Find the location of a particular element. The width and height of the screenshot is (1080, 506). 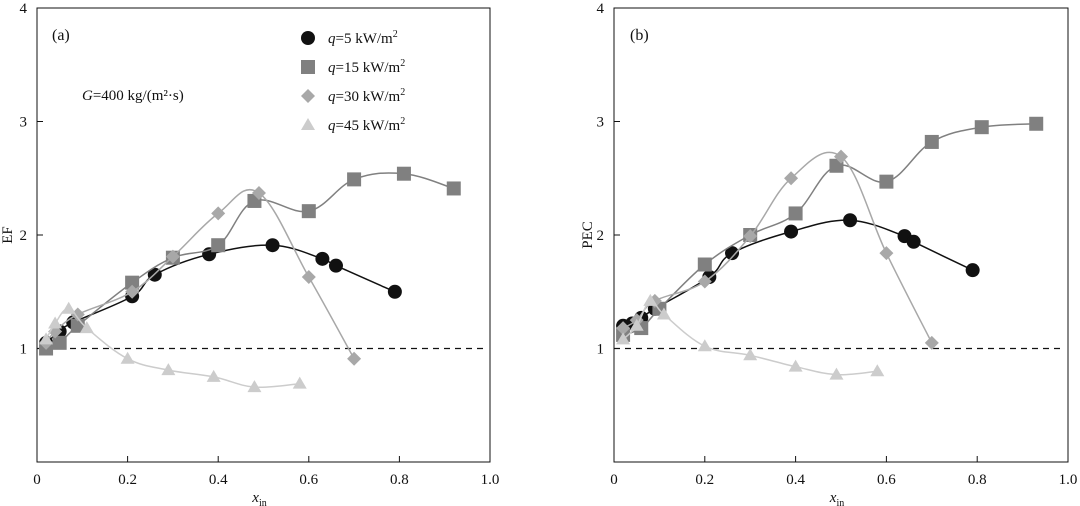

legend-text: =15 kW/m is located at coordinates (368, 68).